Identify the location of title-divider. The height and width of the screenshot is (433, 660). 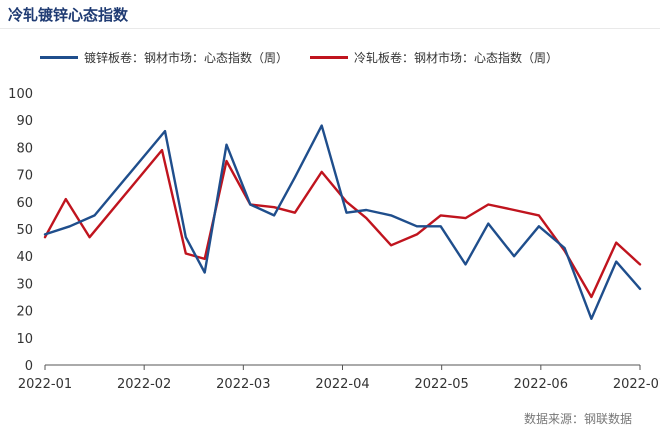
(330, 28).